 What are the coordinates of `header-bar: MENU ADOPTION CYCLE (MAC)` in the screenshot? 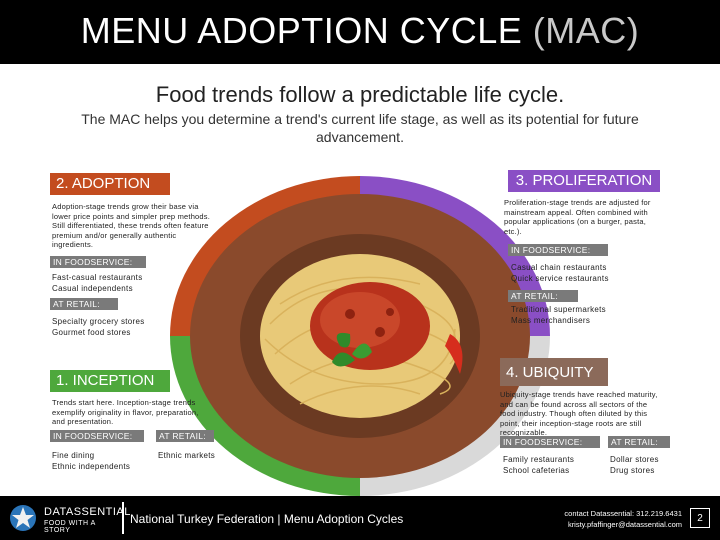 It's located at (360, 32).